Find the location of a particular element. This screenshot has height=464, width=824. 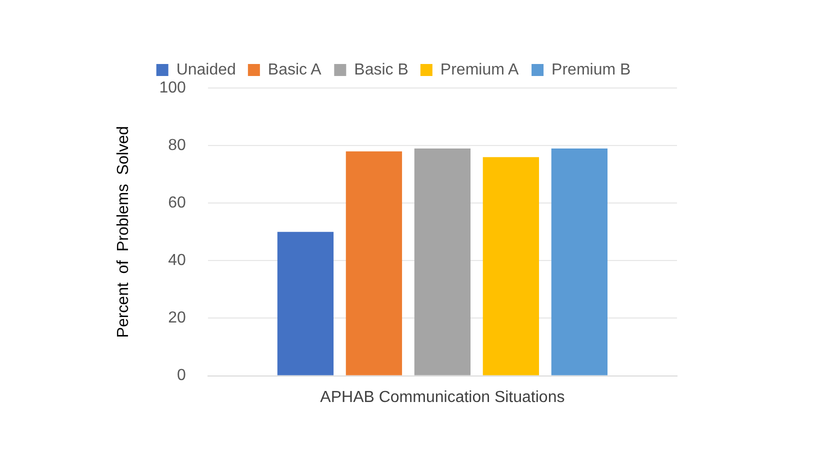

y-tick-label: 60 is located at coordinates (177, 203).